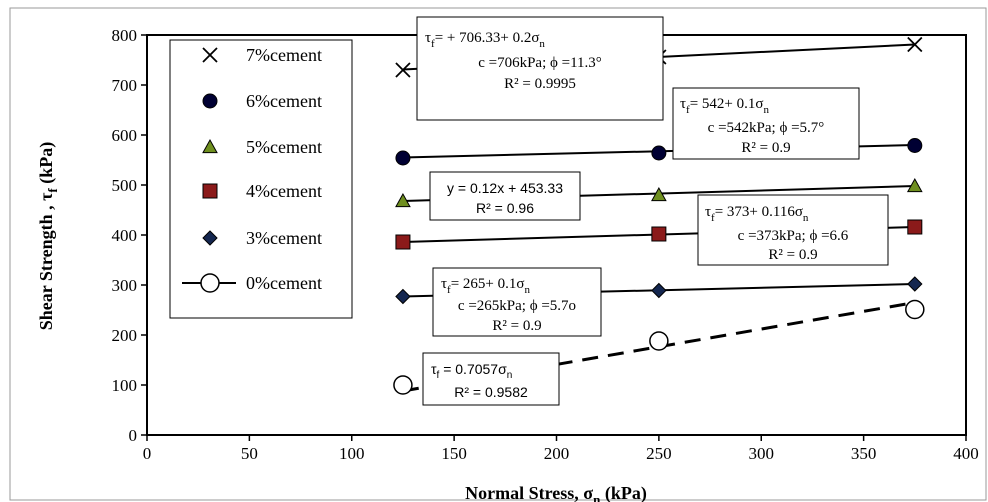 The height and width of the screenshot is (502, 988). What do you see at coordinates (249, 453) in the screenshot?
I see `x-tick-label: 50` at bounding box center [249, 453].